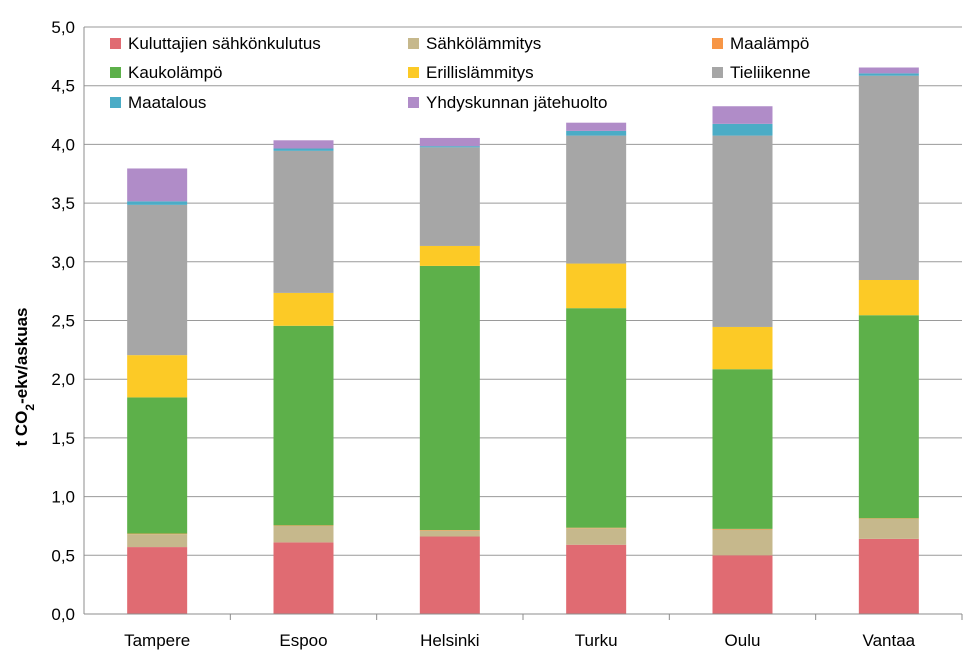 The height and width of the screenshot is (668, 970). I want to click on y-tick-label: 0,5, so click(63, 555).